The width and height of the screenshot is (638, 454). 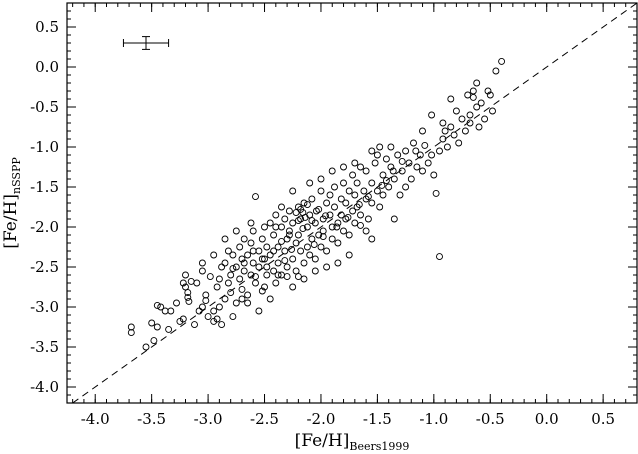 What do you see at coordinates (44, 227) in the screenshot?
I see `y-tick-label: -2.0` at bounding box center [44, 227].